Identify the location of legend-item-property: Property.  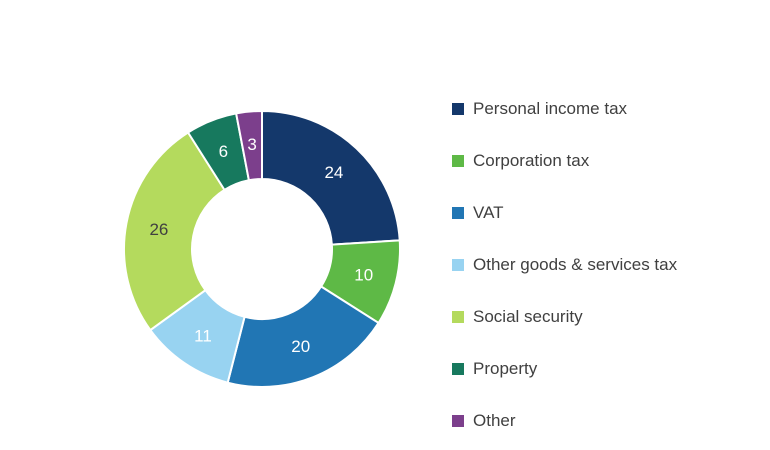
(564, 369).